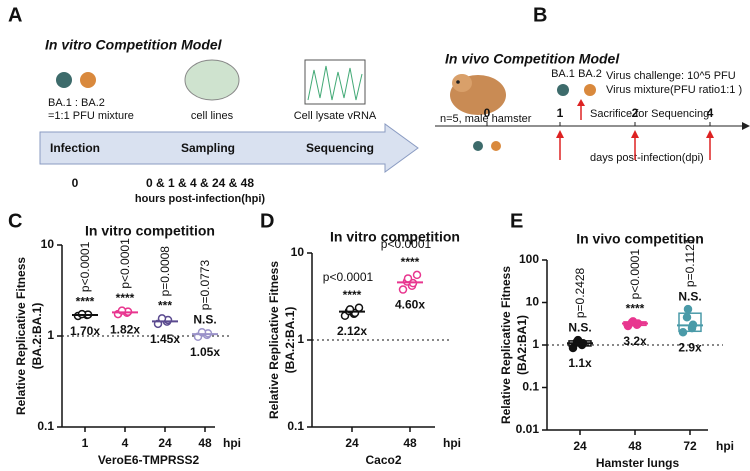 The image size is (750, 471). I want to click on process-arrow, so click(229, 148).